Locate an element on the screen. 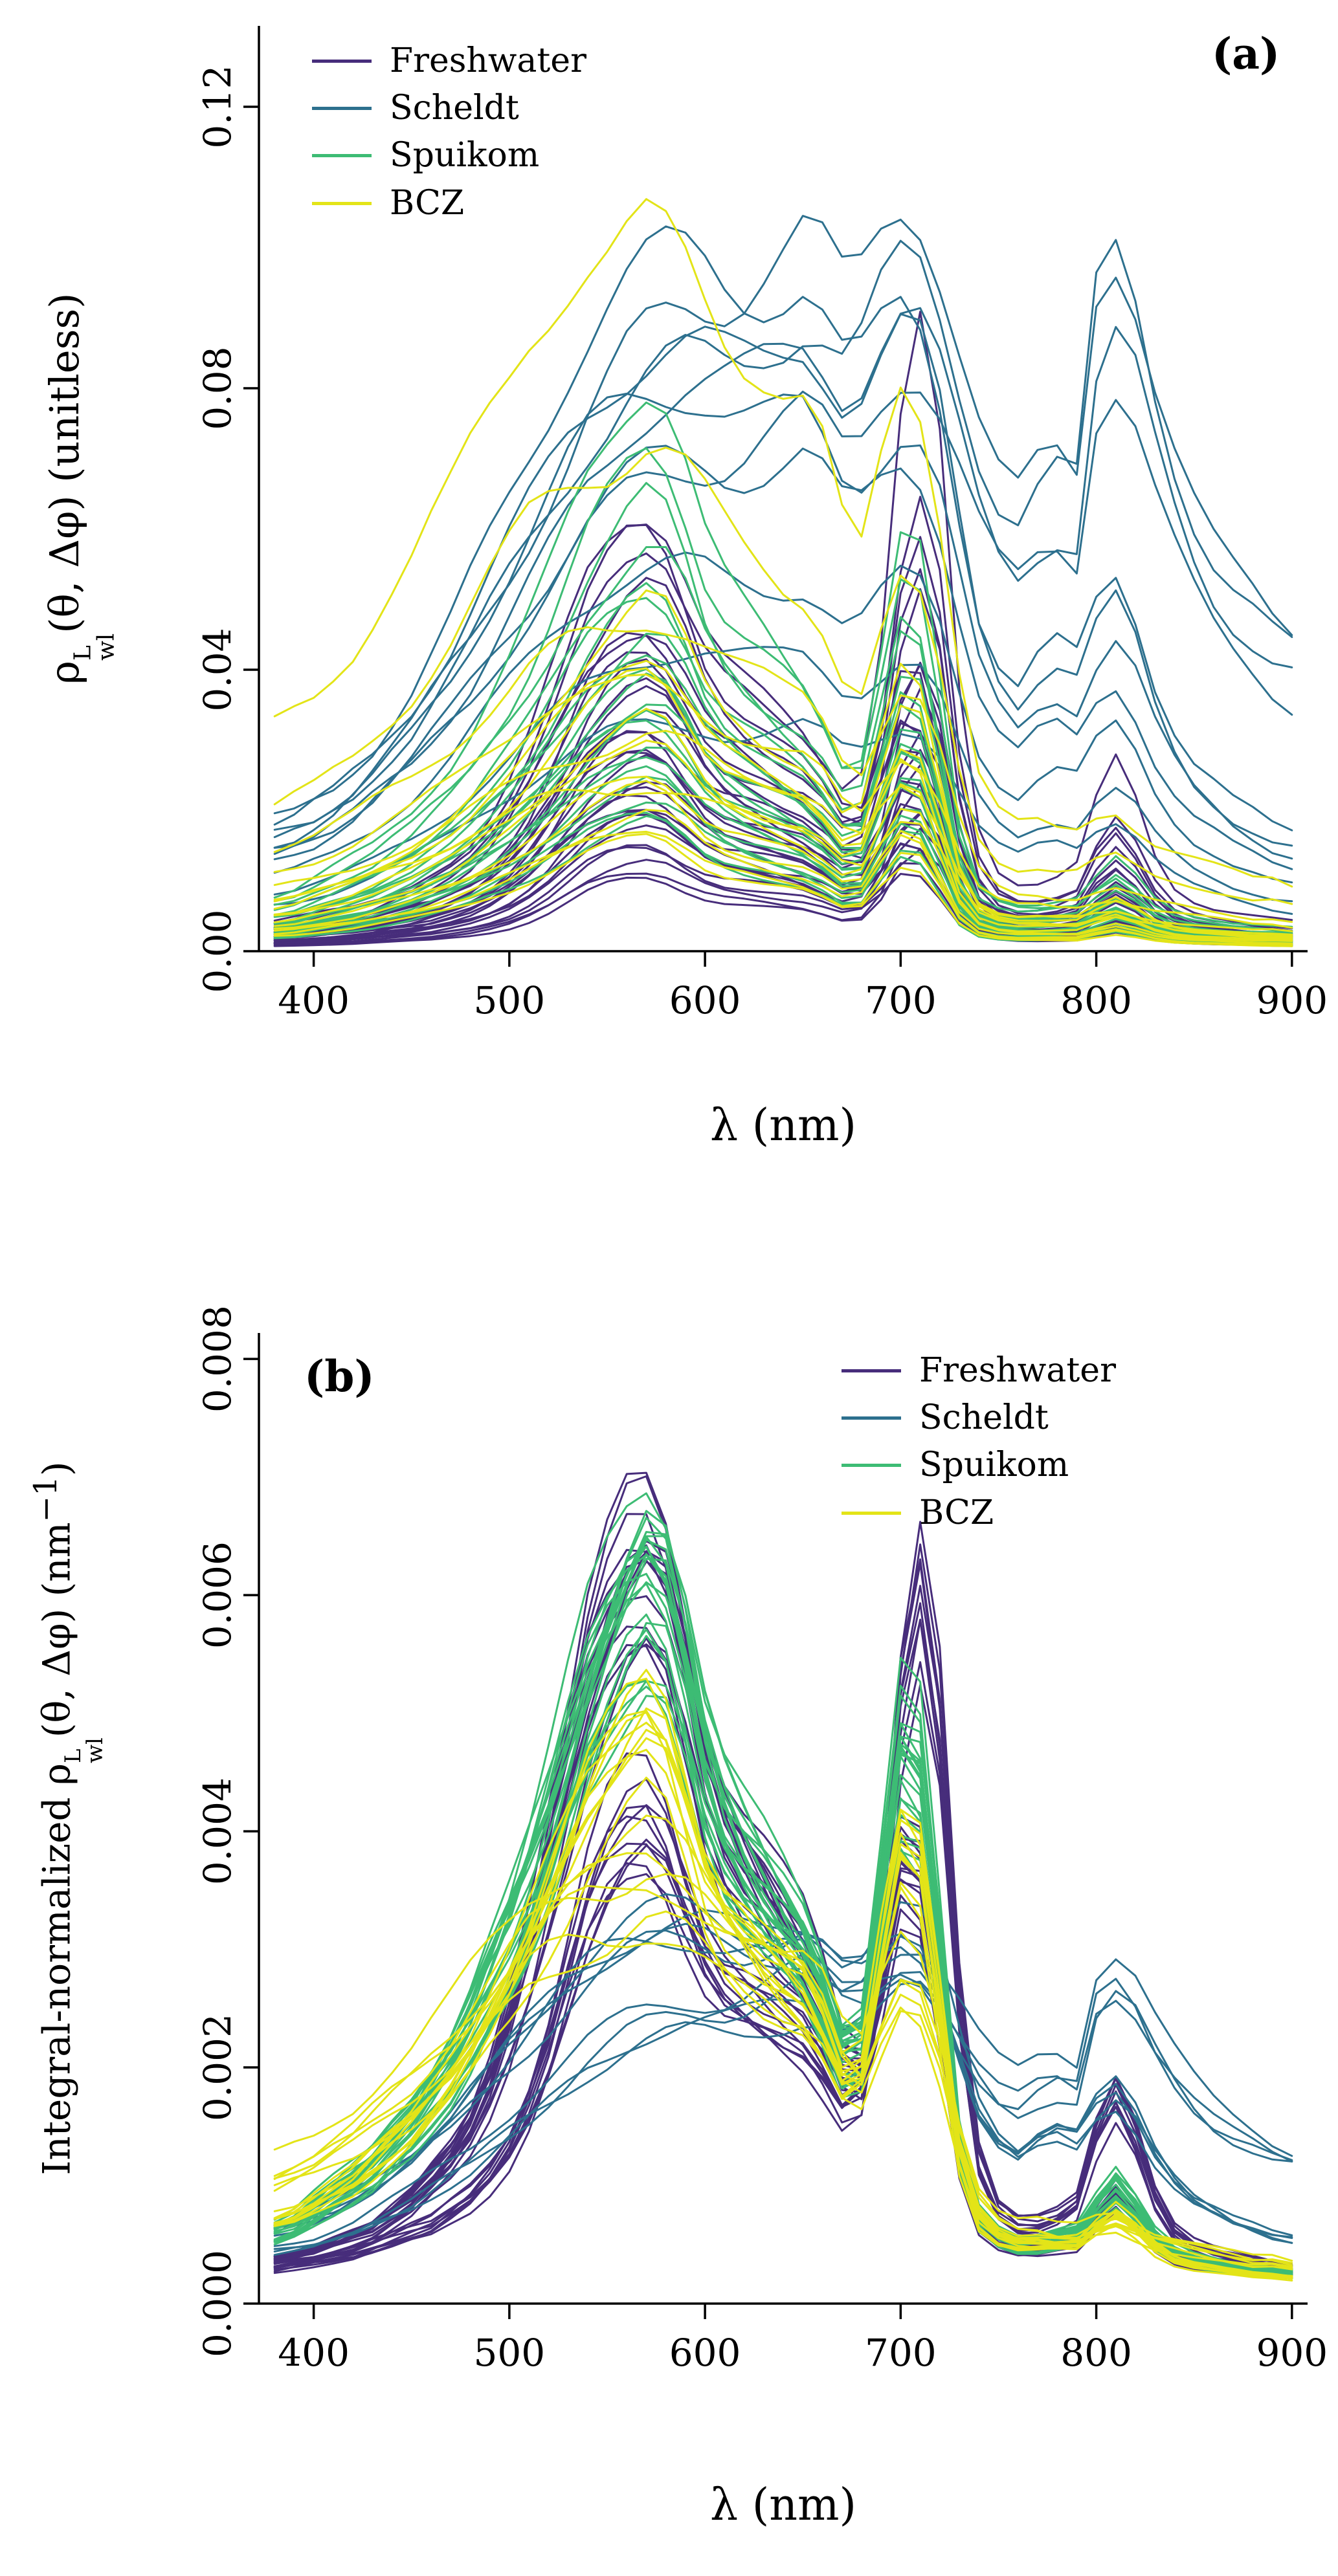 The height and width of the screenshot is (2576, 1338). y-label-prefix: Integral-normalized is located at coordinates (56, 1980).